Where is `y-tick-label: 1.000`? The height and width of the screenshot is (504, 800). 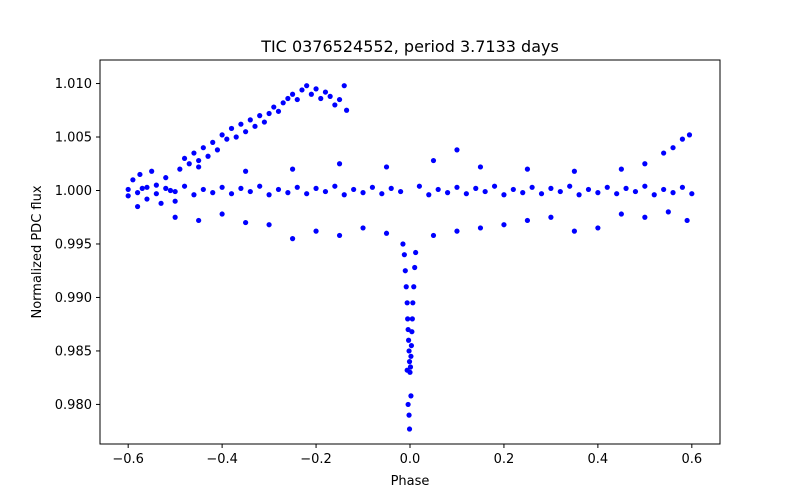 y-tick-label: 1.000 is located at coordinates (73, 191).